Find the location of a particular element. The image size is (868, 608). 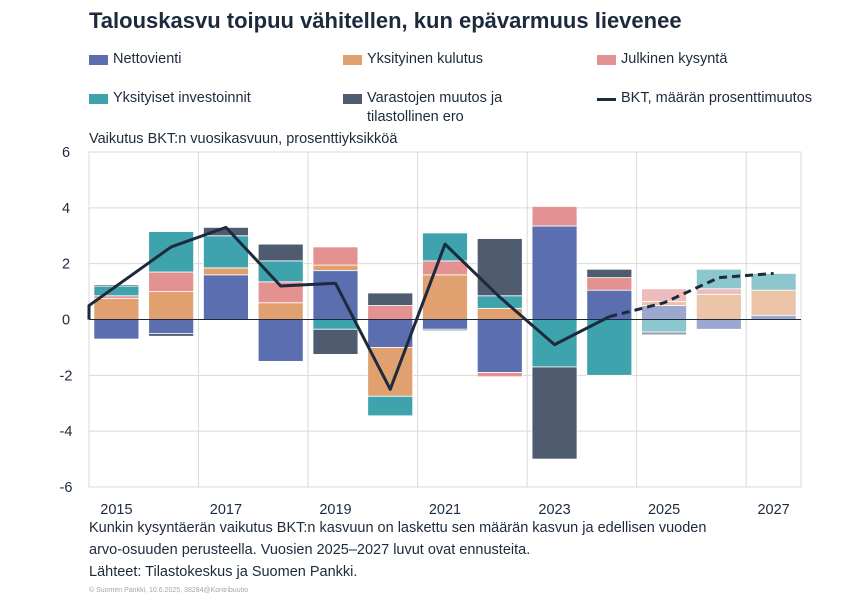

bar-julkinen-kysynt-2024 is located at coordinates (609, 284).